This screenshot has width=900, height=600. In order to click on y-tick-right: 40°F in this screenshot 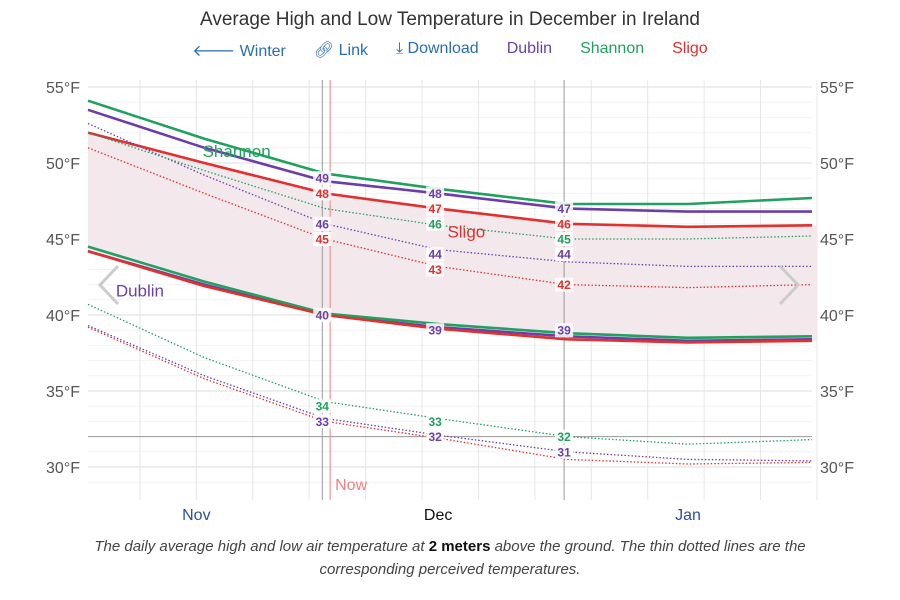, I will do `click(837, 316)`.